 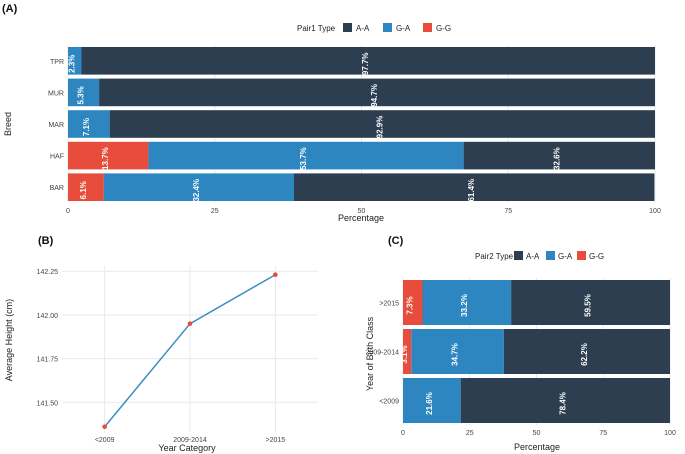 I want to click on legend-a-label-ga: G-A, so click(x=403, y=28).